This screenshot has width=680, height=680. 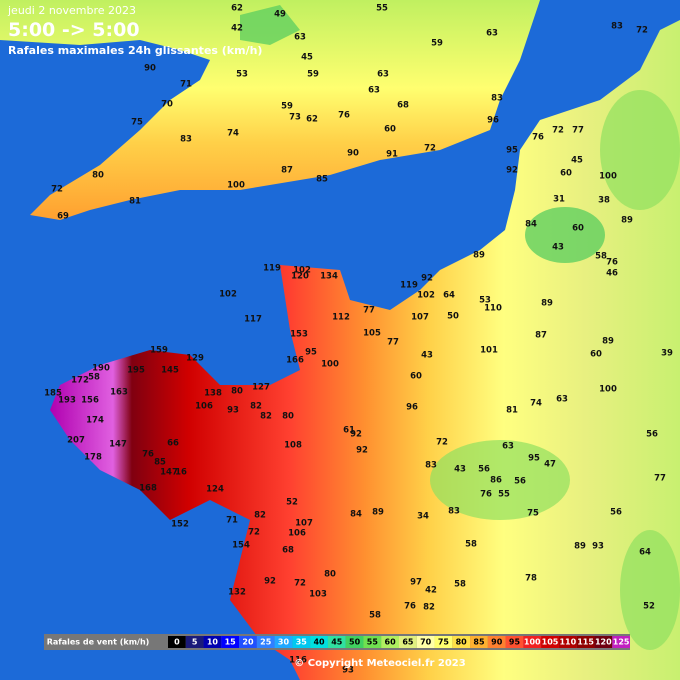 What do you see at coordinates (204, 407) in the screenshot?
I see `station-value: 106` at bounding box center [204, 407].